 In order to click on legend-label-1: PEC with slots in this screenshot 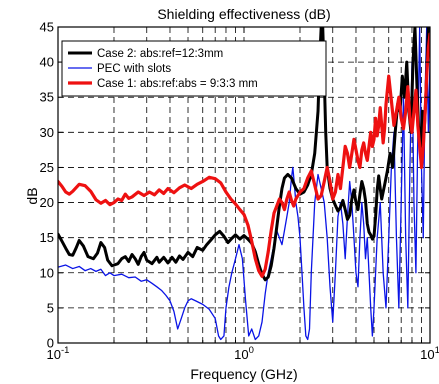, I will do `click(134, 69)`.